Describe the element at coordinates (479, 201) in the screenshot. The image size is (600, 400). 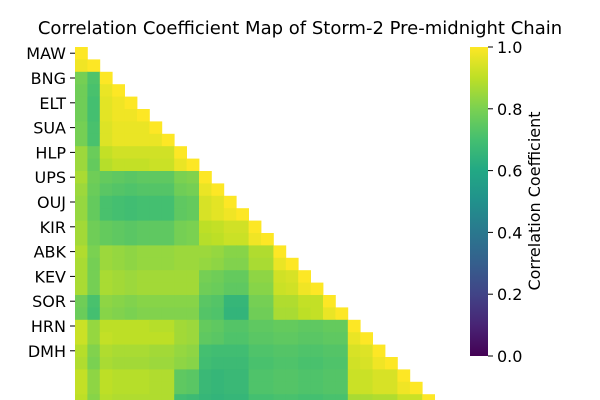
I see `colorbar-gradient` at that location.